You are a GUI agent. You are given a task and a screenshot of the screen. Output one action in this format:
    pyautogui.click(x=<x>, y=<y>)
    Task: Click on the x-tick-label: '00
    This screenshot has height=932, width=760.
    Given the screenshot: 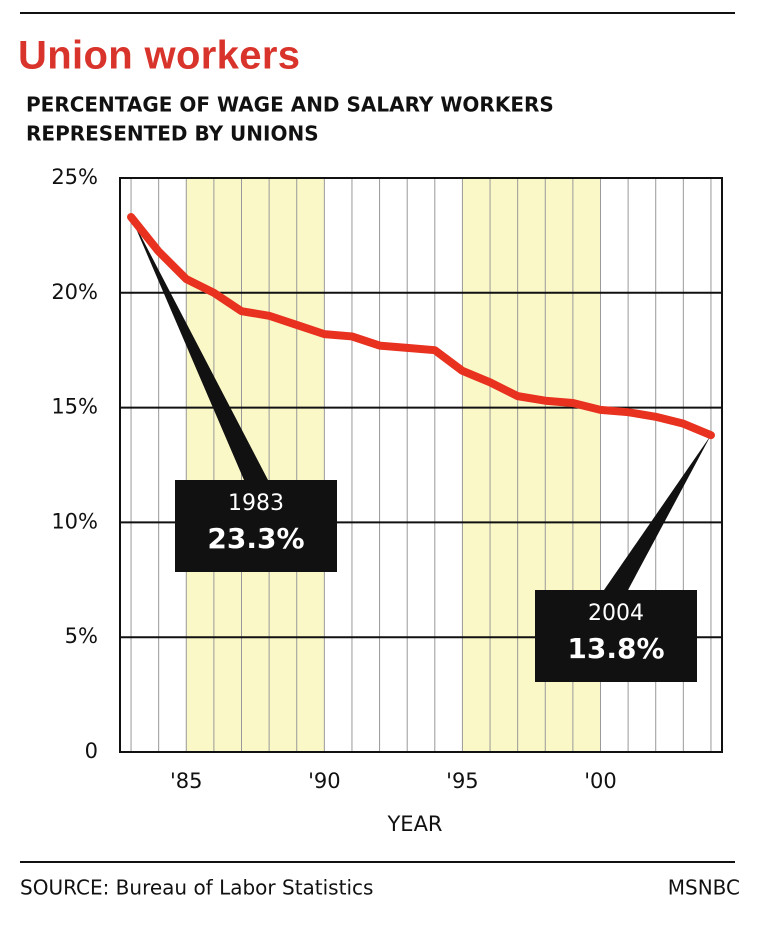 What is the action you would take?
    pyautogui.click(x=600, y=781)
    